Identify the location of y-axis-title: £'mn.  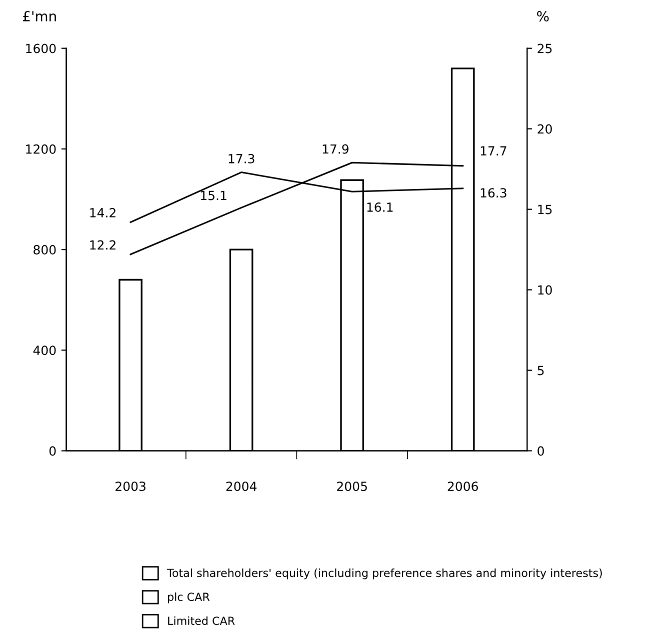
(39, 16).